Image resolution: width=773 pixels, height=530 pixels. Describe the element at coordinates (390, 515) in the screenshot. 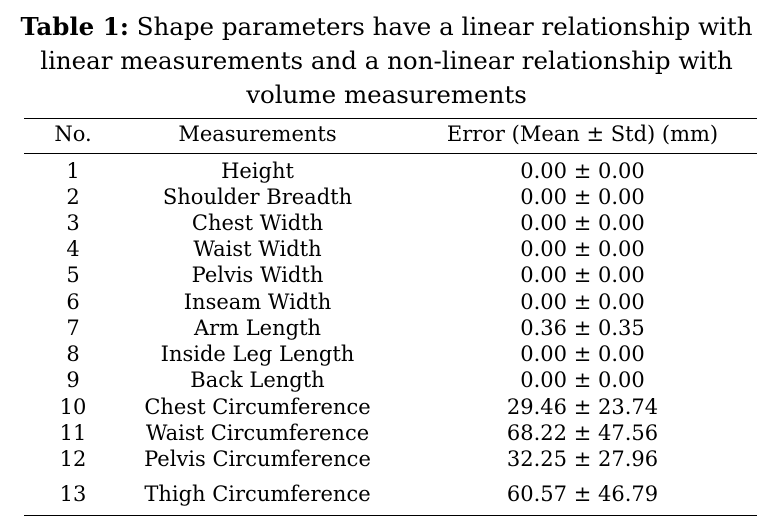

I see `table-bottom-rule` at that location.